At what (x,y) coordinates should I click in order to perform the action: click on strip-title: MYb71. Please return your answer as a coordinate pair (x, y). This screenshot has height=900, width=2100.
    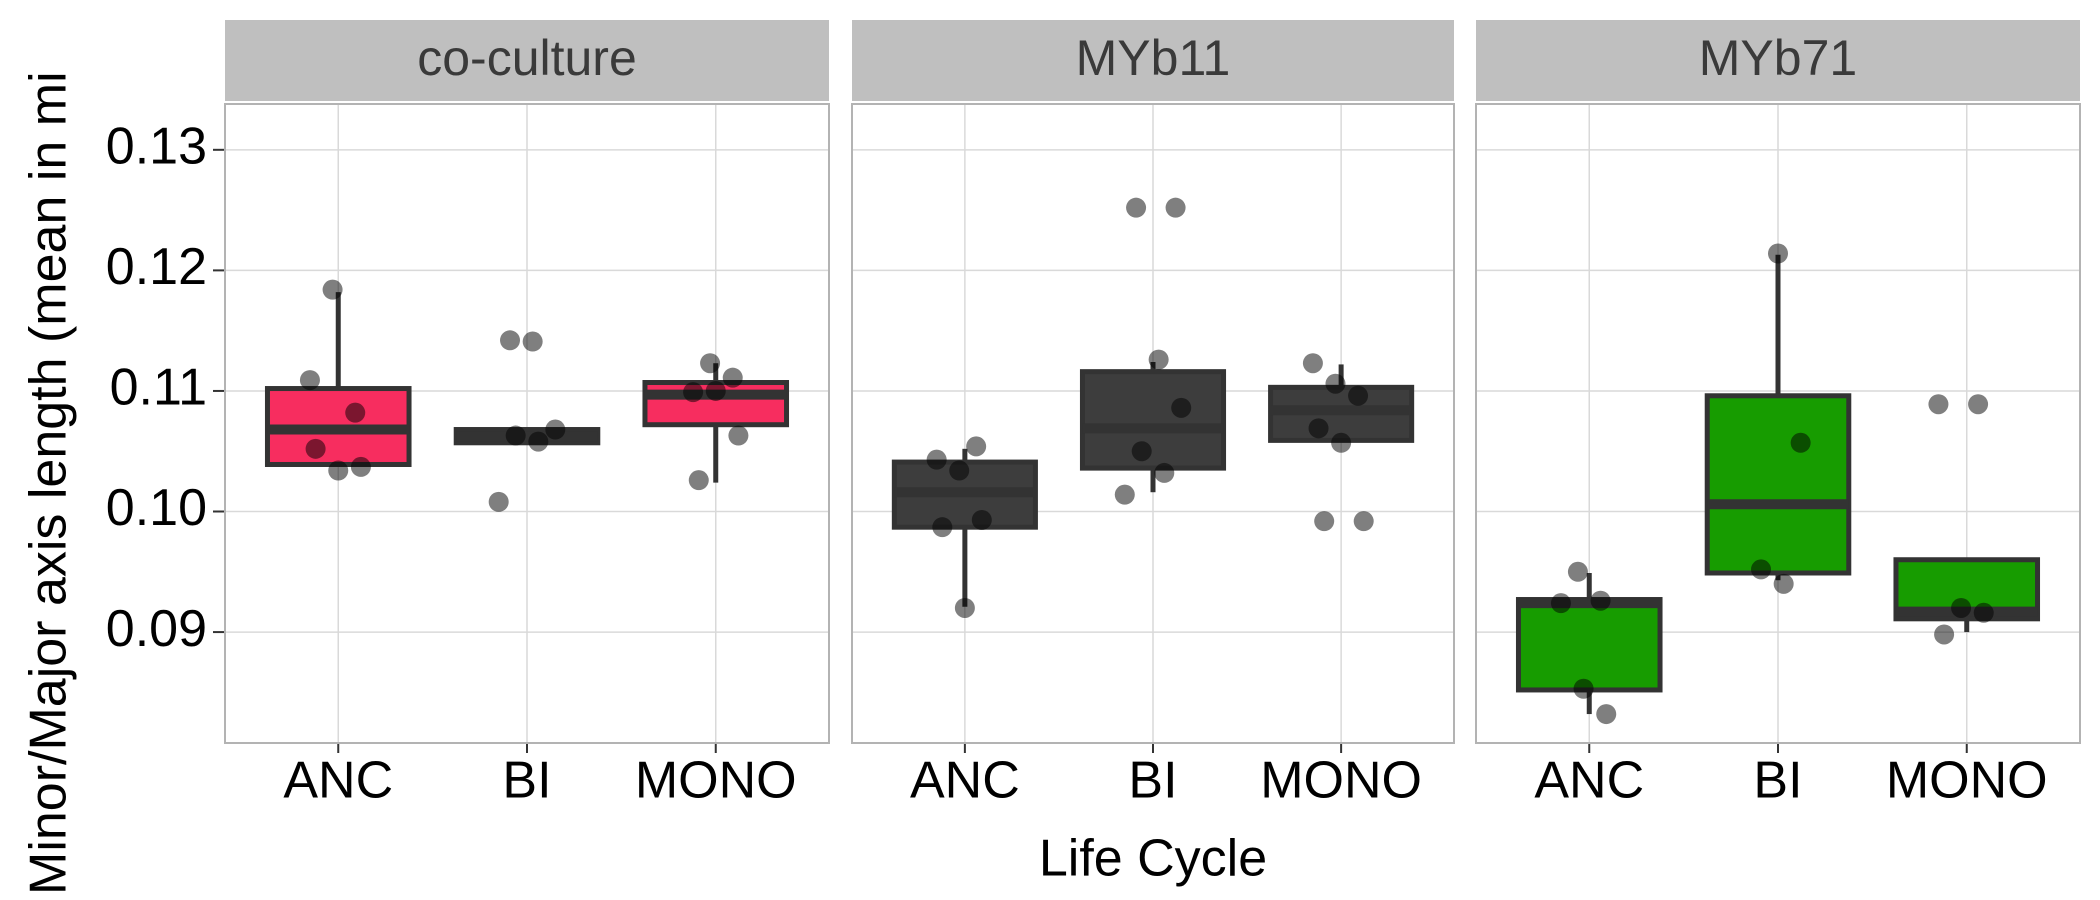
    Looking at the image, I should click on (1778, 58).